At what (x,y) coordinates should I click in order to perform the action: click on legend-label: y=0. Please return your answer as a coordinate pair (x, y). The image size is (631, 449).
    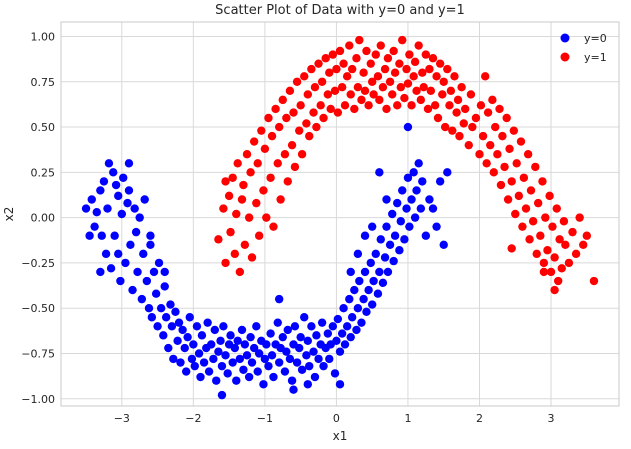
    Looking at the image, I should click on (595, 38).